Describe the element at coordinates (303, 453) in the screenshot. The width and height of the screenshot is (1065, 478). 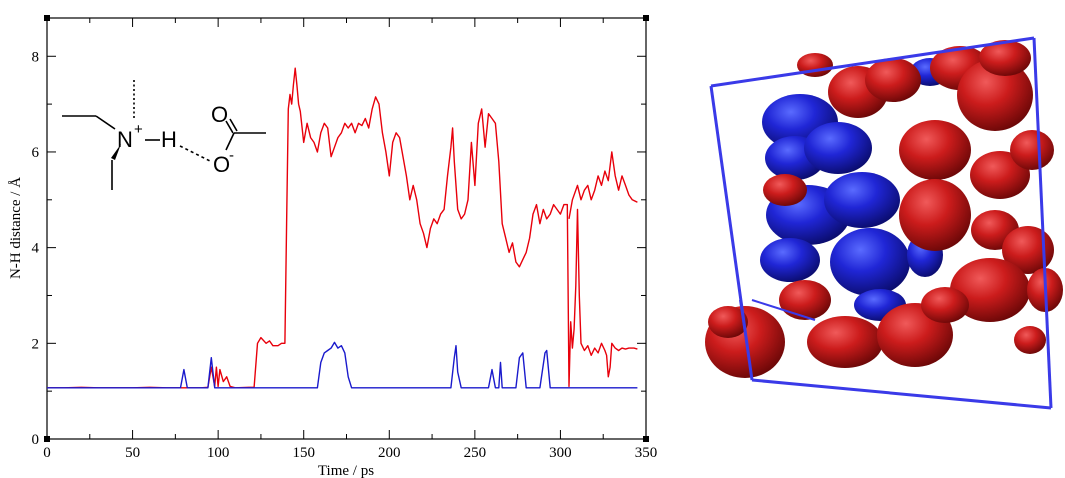
I see `x-tick-label: 150` at that location.